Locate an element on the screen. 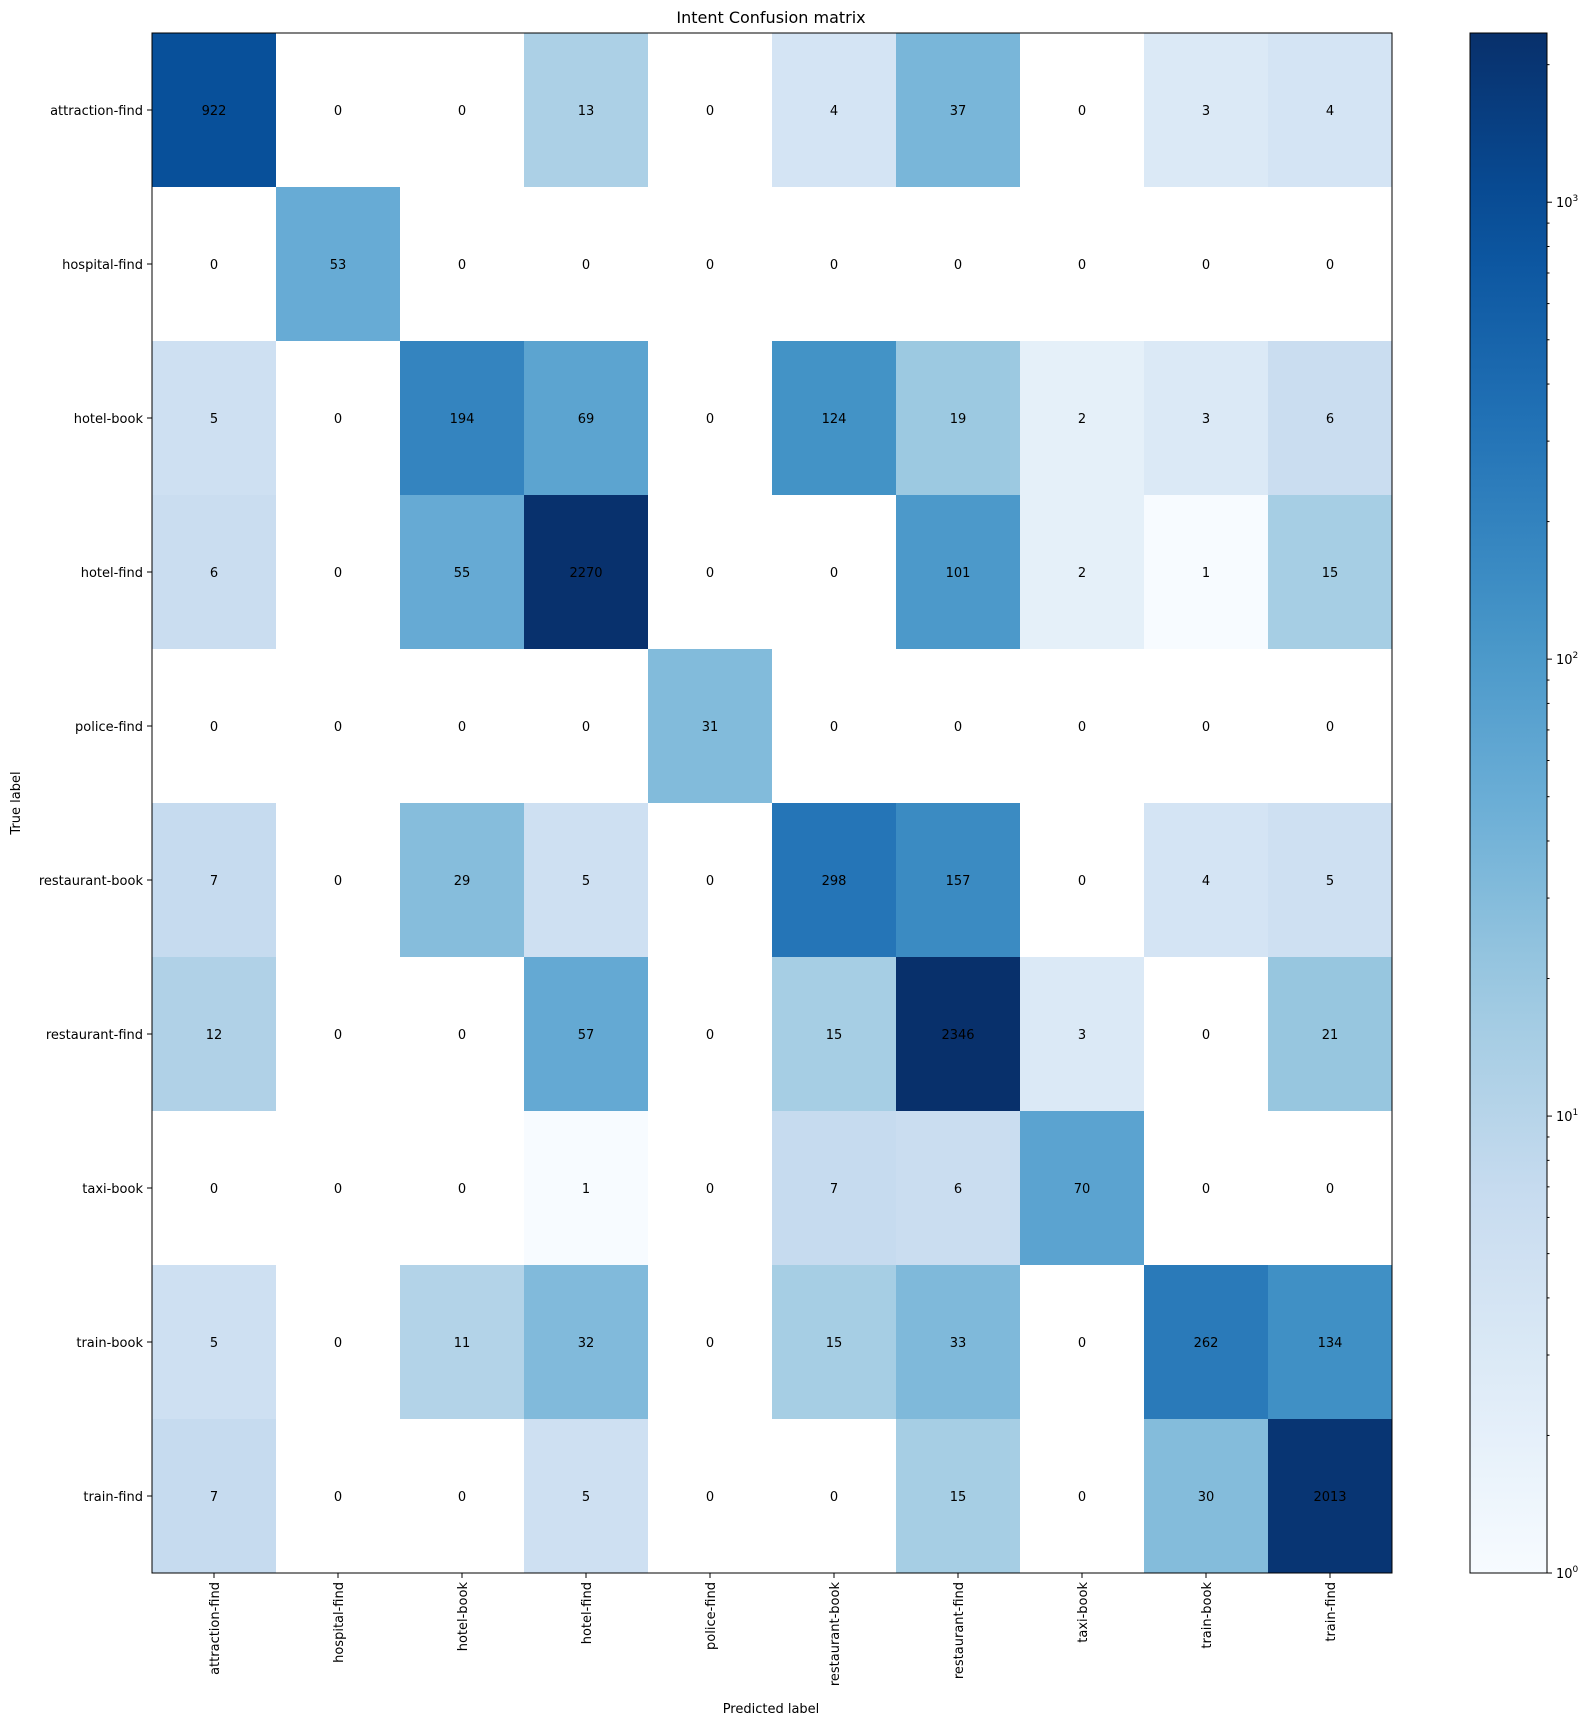 Image resolution: width=1590 pixels, height=1723 pixels. cell-value-label: 194 is located at coordinates (462, 419).